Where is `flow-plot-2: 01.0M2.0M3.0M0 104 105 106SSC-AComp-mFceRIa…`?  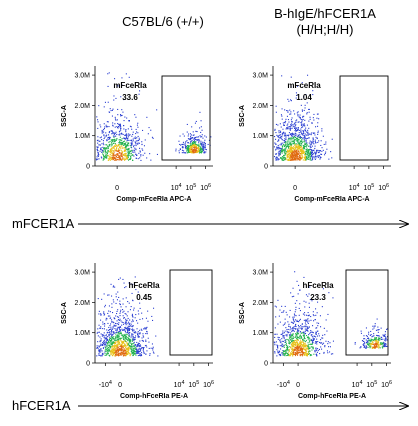 flow-plot-2: 01.0M2.0M3.0M0 104 105 106SSC-AComp-mFceRIa… is located at coordinates (315, 134).